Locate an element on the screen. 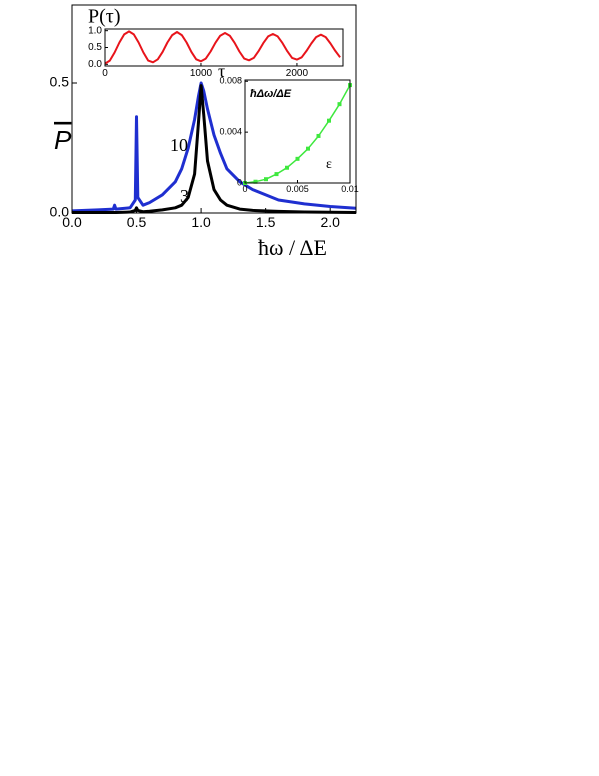 The height and width of the screenshot is (776, 599). x-tick-label: 1000 is located at coordinates (201, 73).